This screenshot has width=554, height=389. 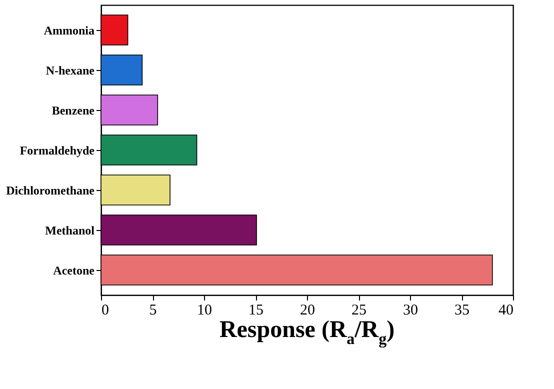 What do you see at coordinates (105, 310) in the screenshot?
I see `x-tick-label: 0` at bounding box center [105, 310].